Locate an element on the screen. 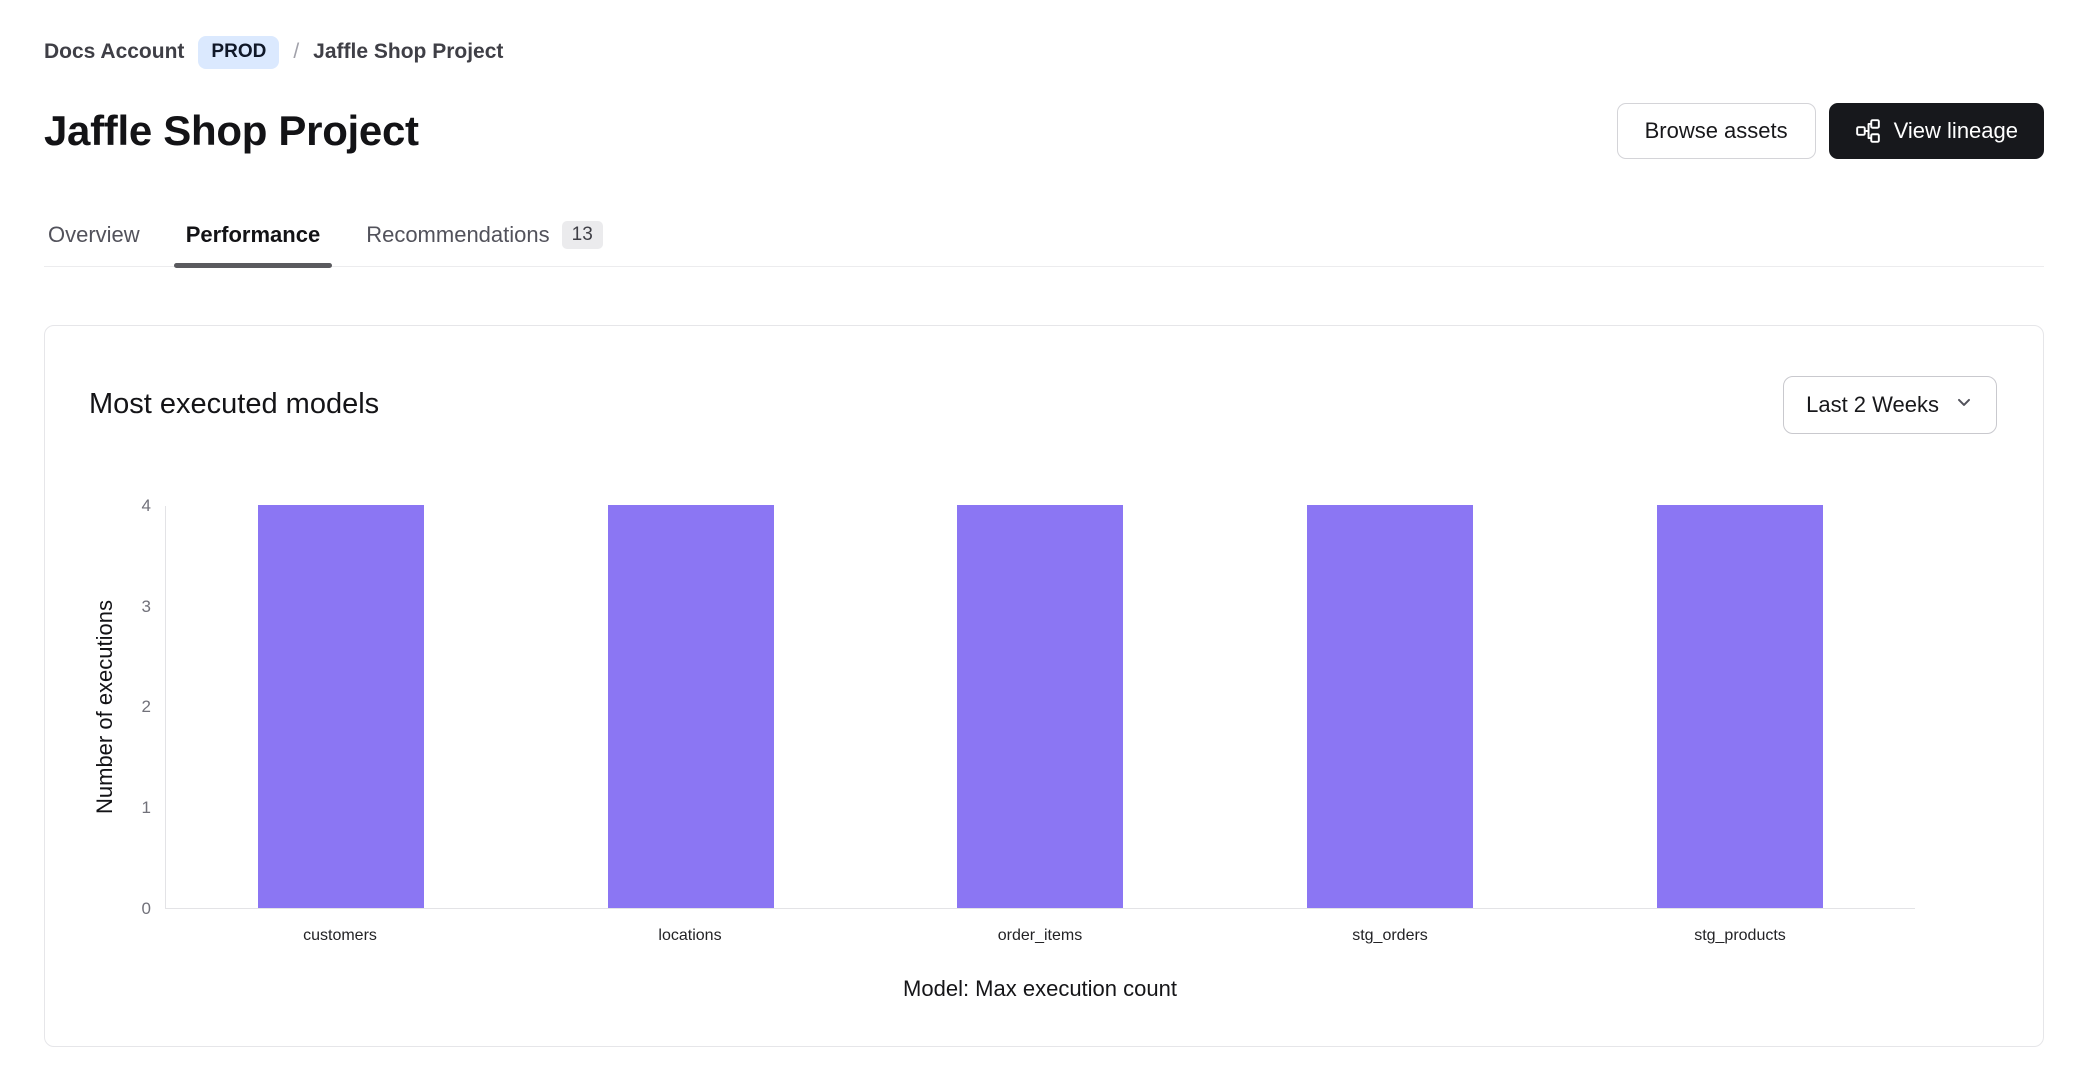 Image resolution: width=2088 pixels, height=1086 pixels. view-lineage-button: View lineage is located at coordinates (1936, 130).